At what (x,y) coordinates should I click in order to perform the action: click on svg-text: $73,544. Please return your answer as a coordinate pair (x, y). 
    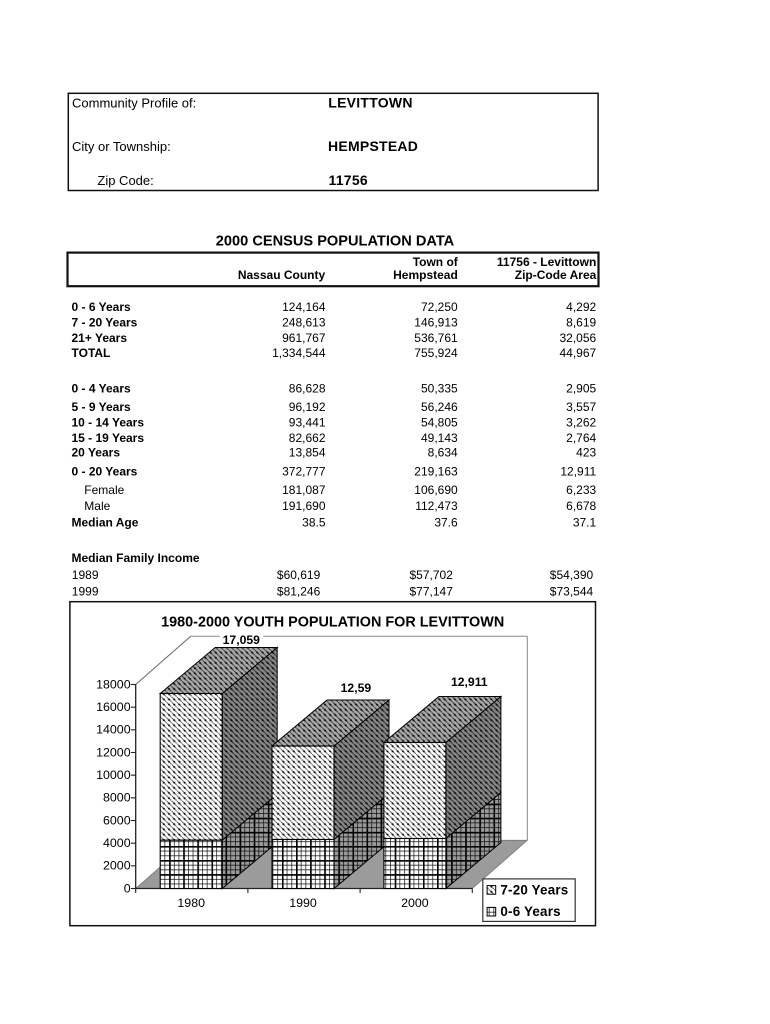
    Looking at the image, I should click on (572, 591).